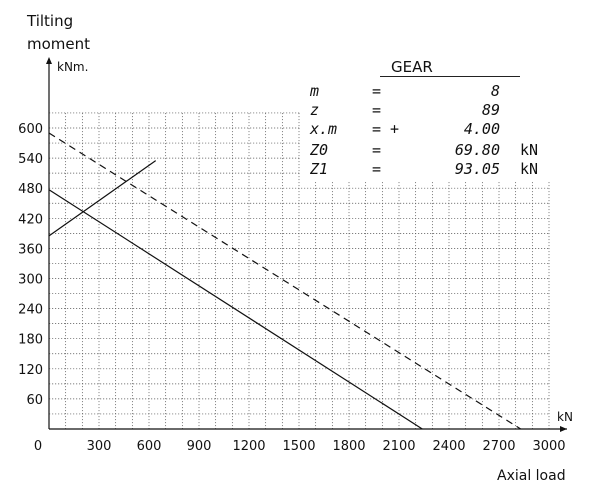 The height and width of the screenshot is (499, 602). Describe the element at coordinates (199, 446) in the screenshot. I see `x-tick-label: 900` at that location.